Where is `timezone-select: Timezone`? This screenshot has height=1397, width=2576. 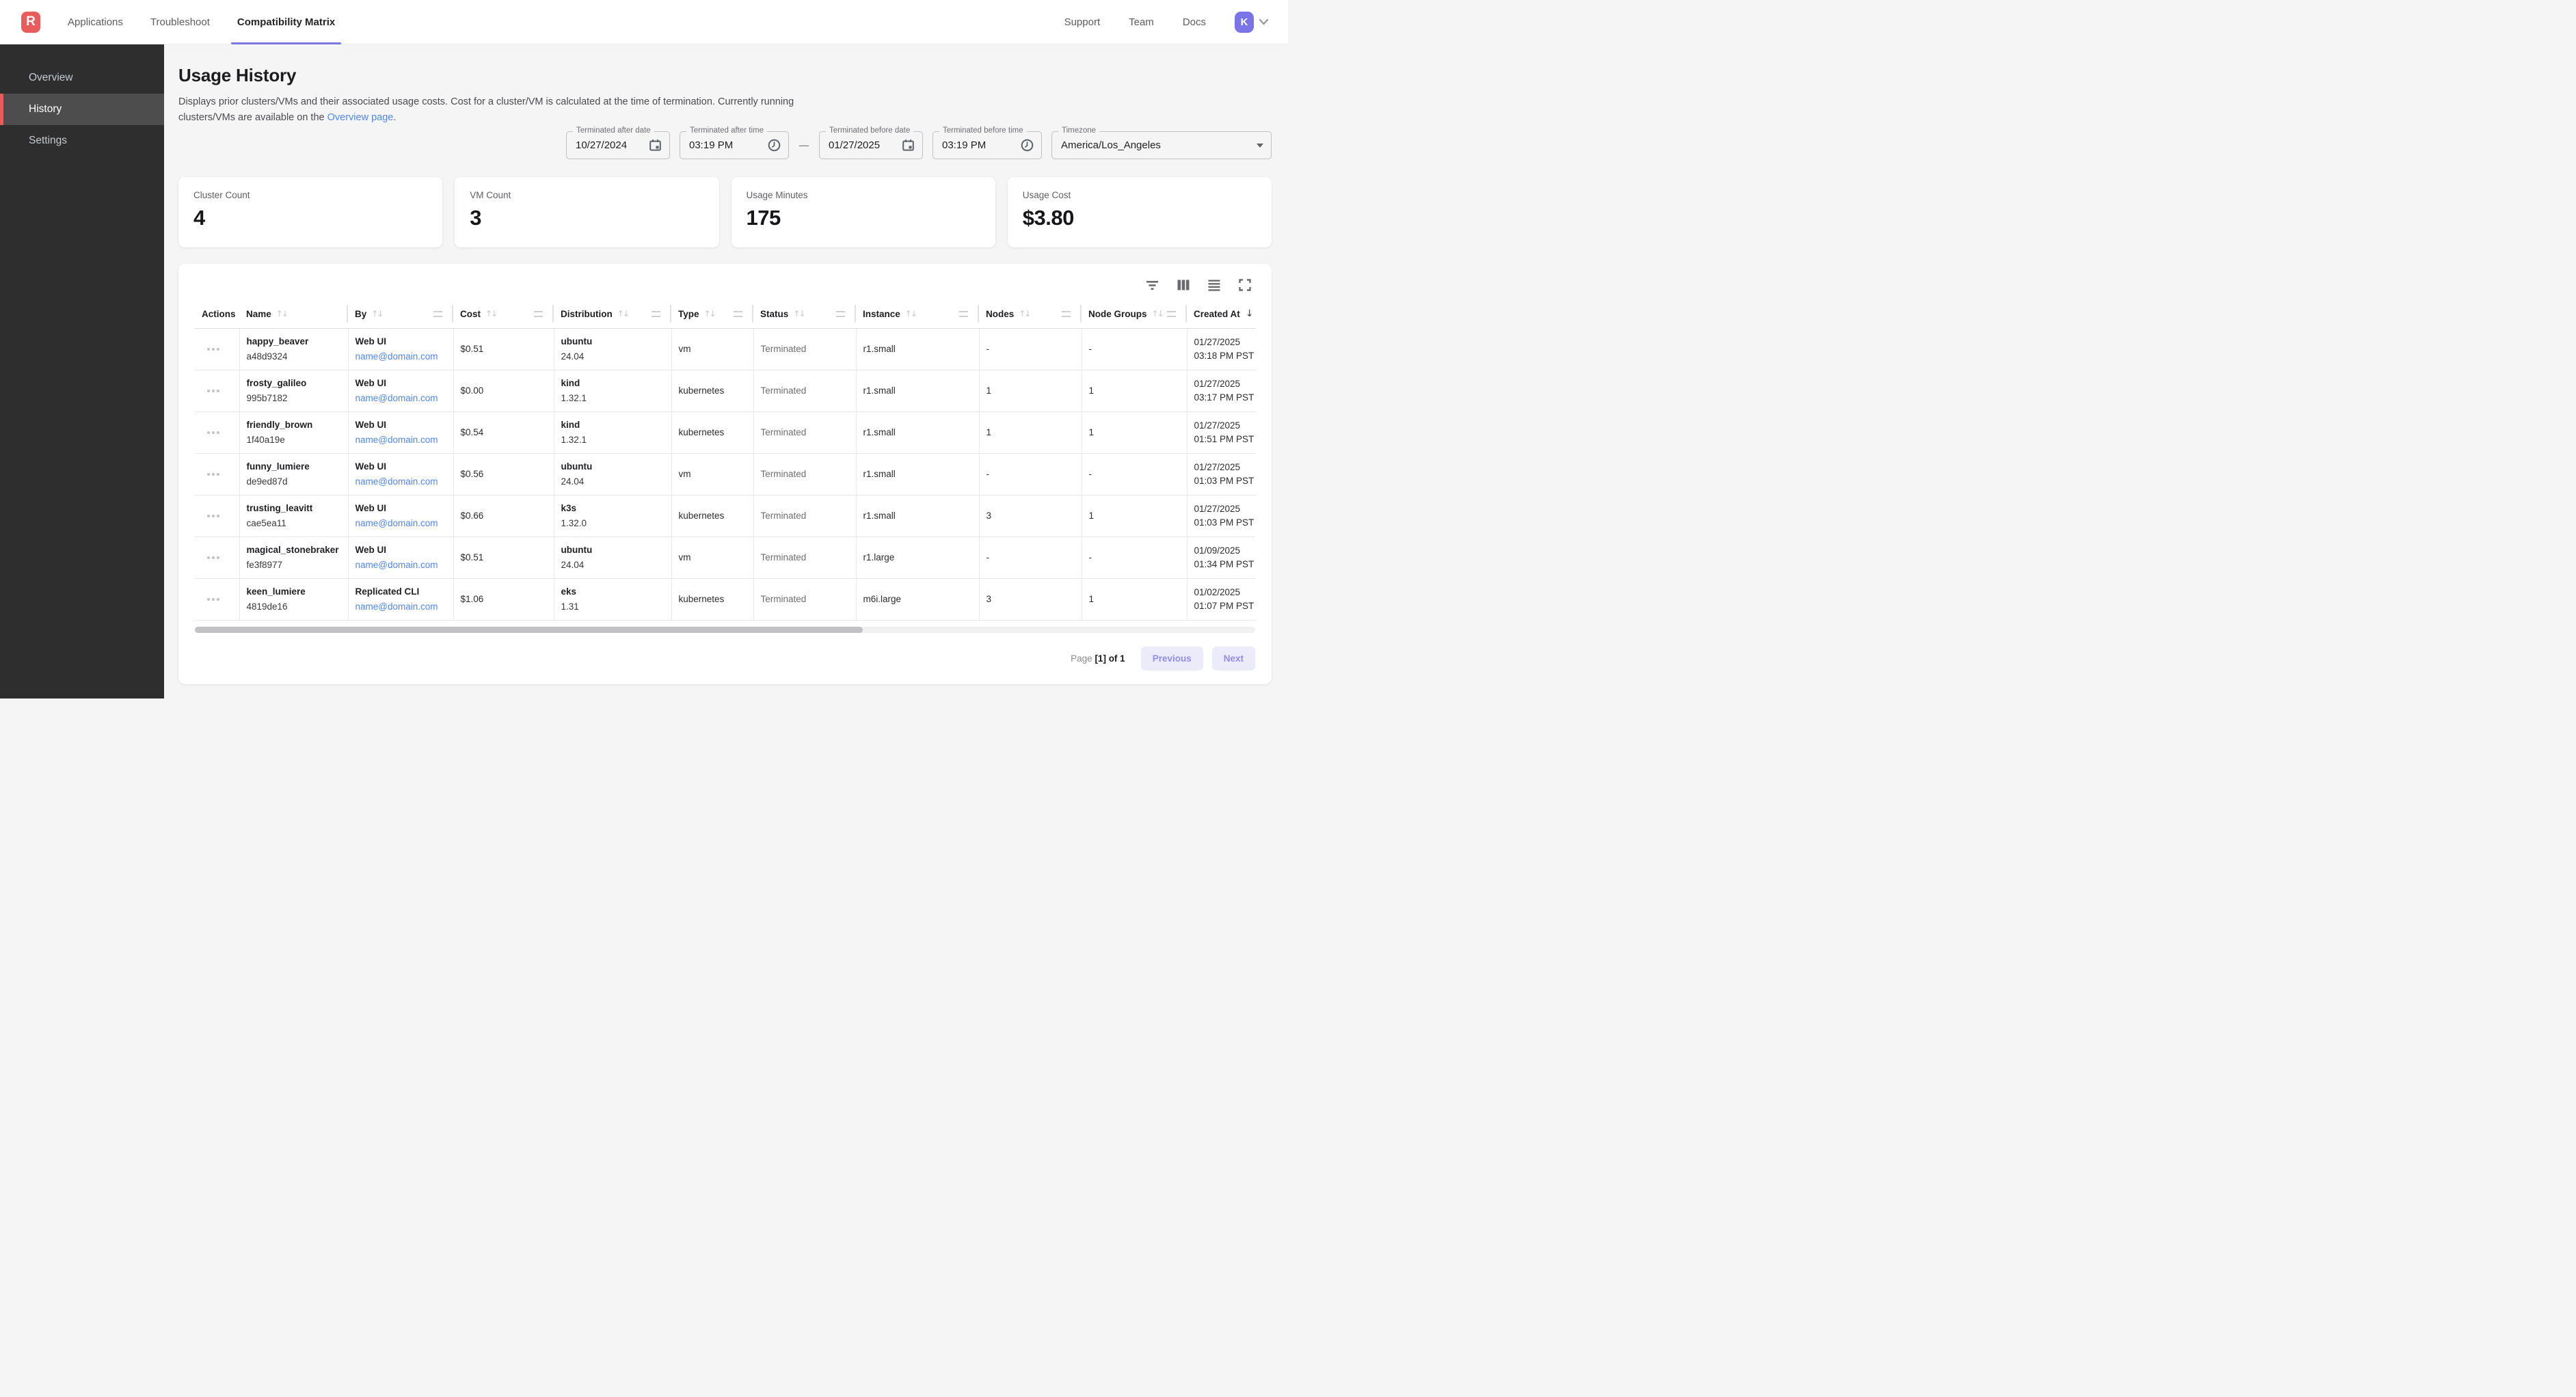 timezone-select: Timezone is located at coordinates (1161, 143).